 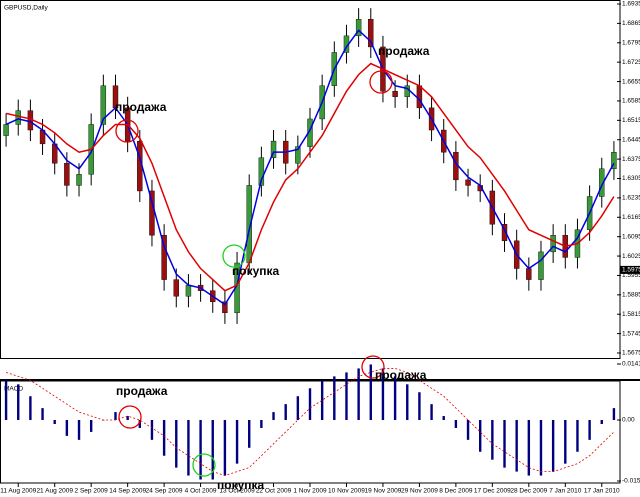 What do you see at coordinates (631, 81) in the screenshot?
I see `y-tick-label: 1.6655` at bounding box center [631, 81].